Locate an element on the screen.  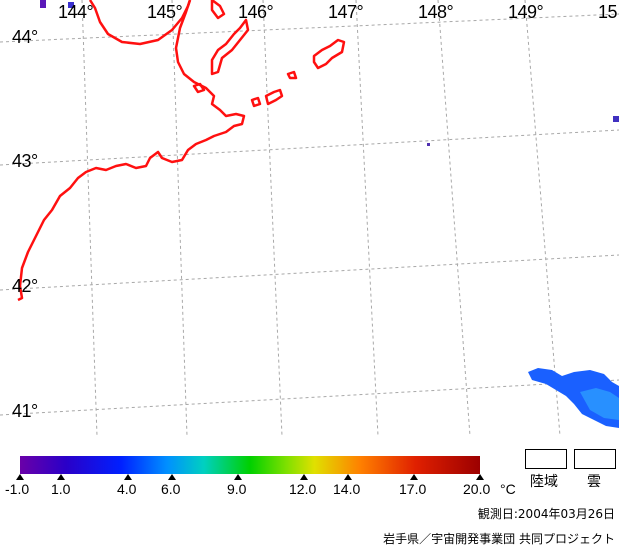
colorbar-label: 14.0 is located at coordinates (347, 489).